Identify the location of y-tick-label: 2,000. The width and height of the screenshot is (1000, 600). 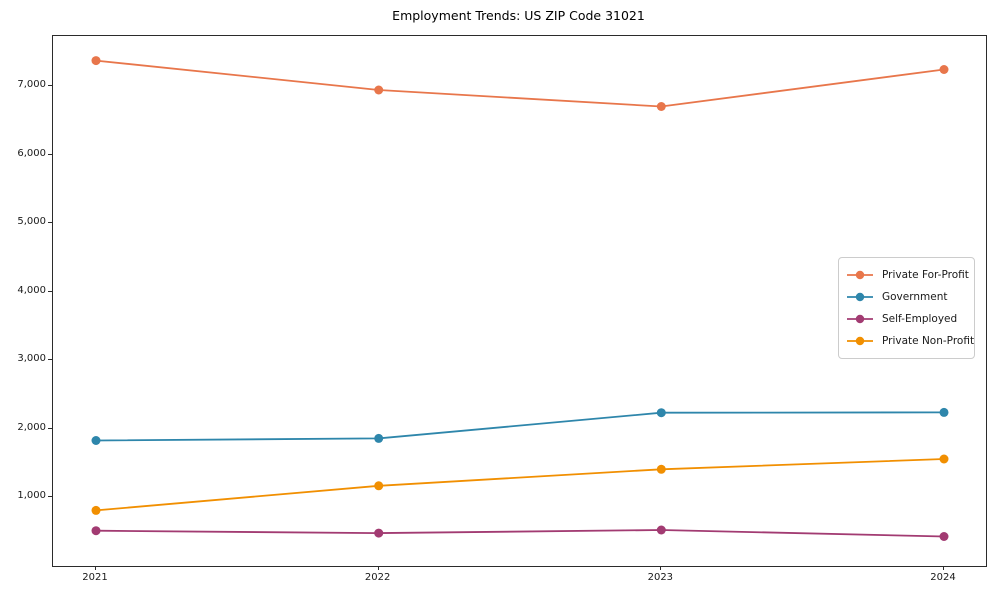
(31, 427).